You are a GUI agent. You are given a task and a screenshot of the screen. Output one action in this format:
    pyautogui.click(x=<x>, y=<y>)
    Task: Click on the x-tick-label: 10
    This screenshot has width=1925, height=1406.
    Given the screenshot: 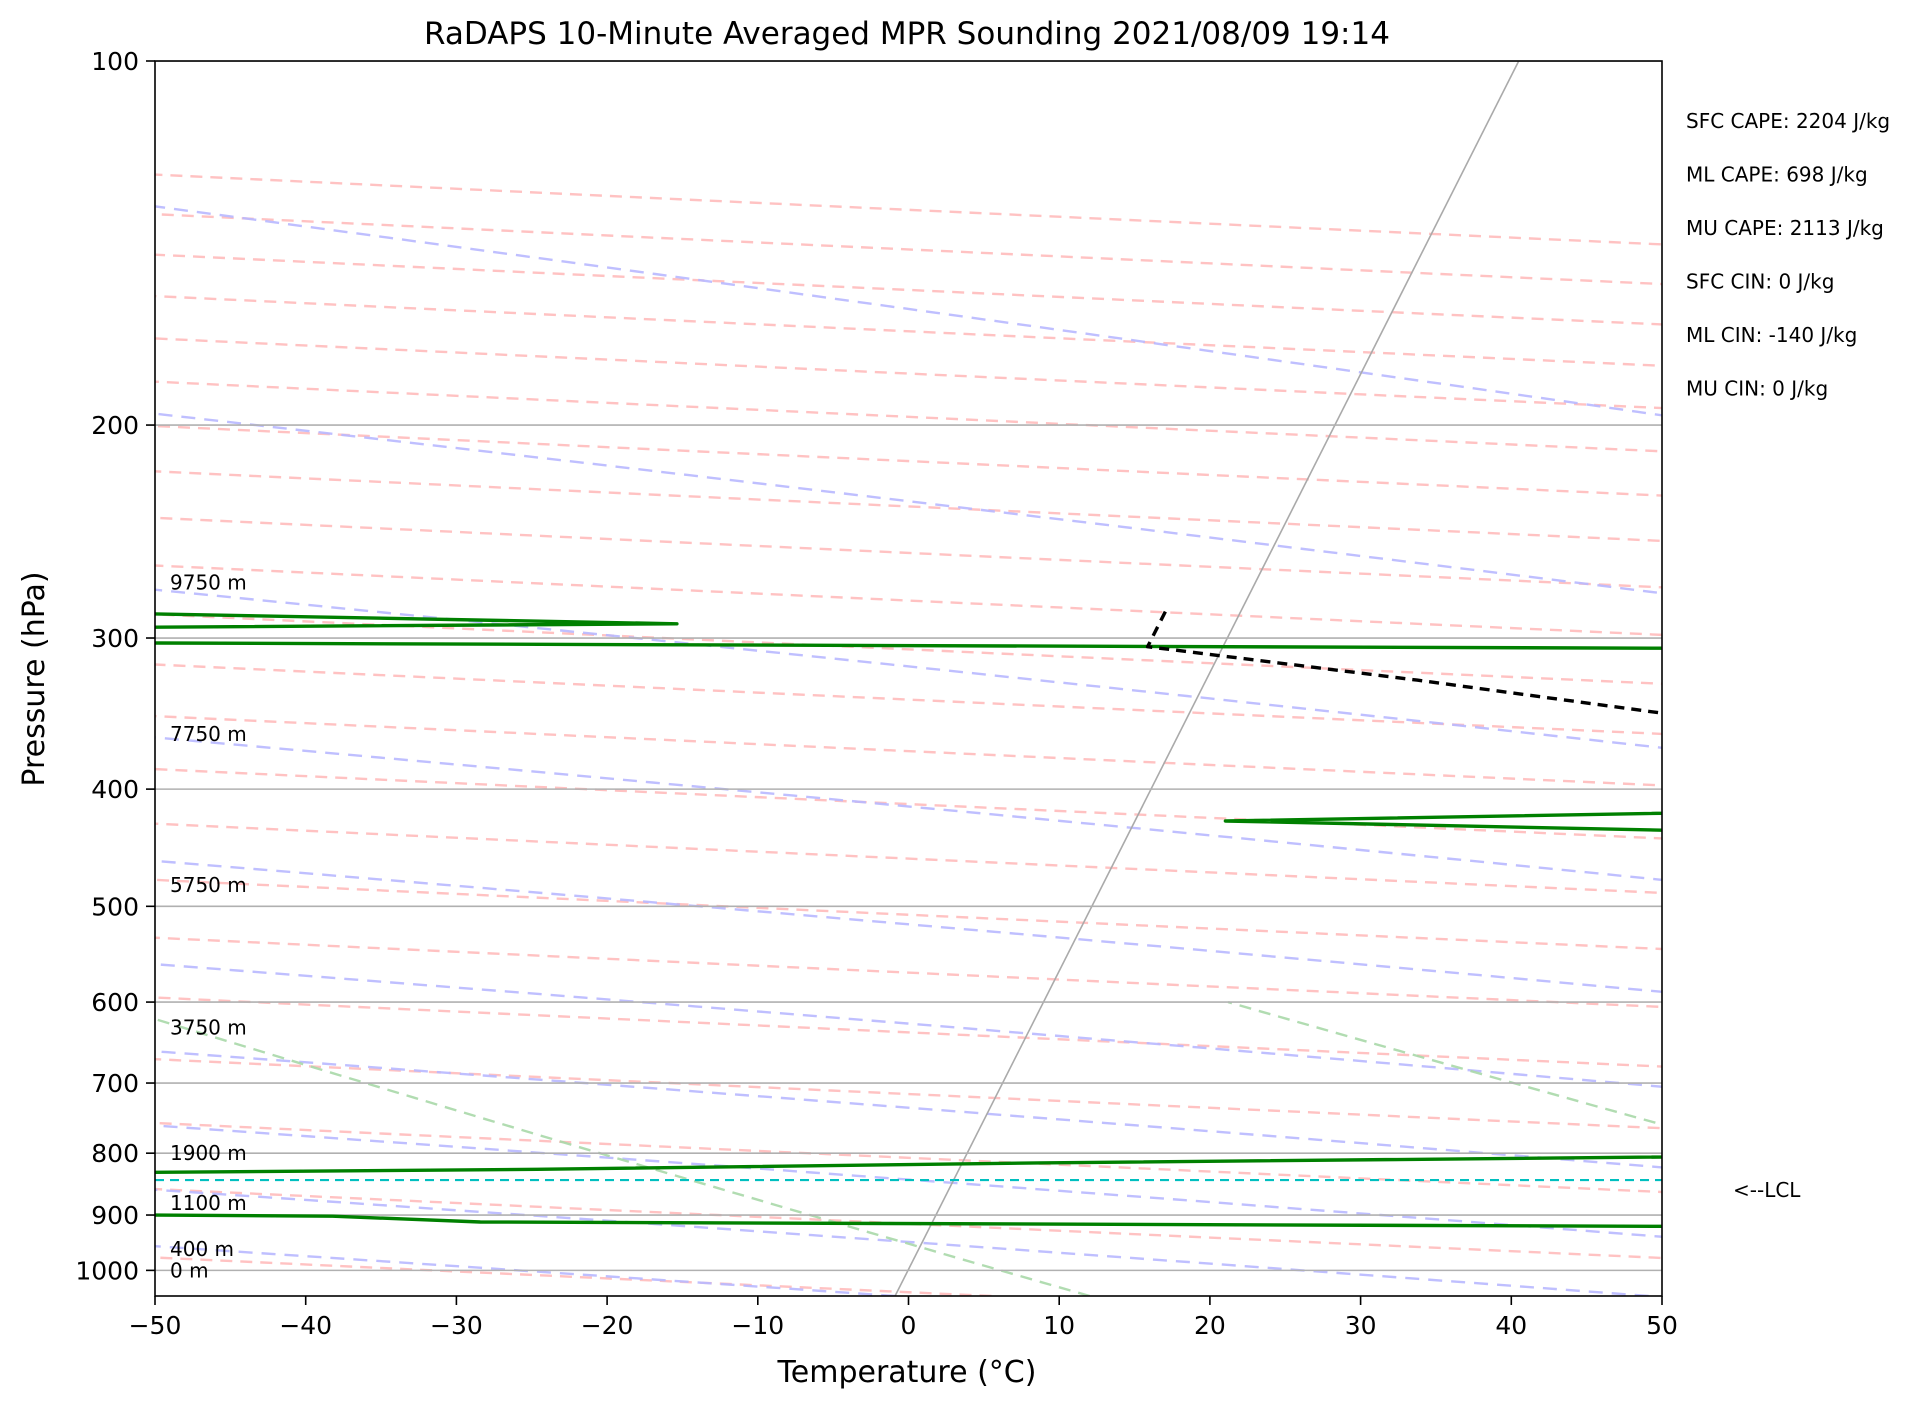 What is the action you would take?
    pyautogui.click(x=1059, y=1325)
    